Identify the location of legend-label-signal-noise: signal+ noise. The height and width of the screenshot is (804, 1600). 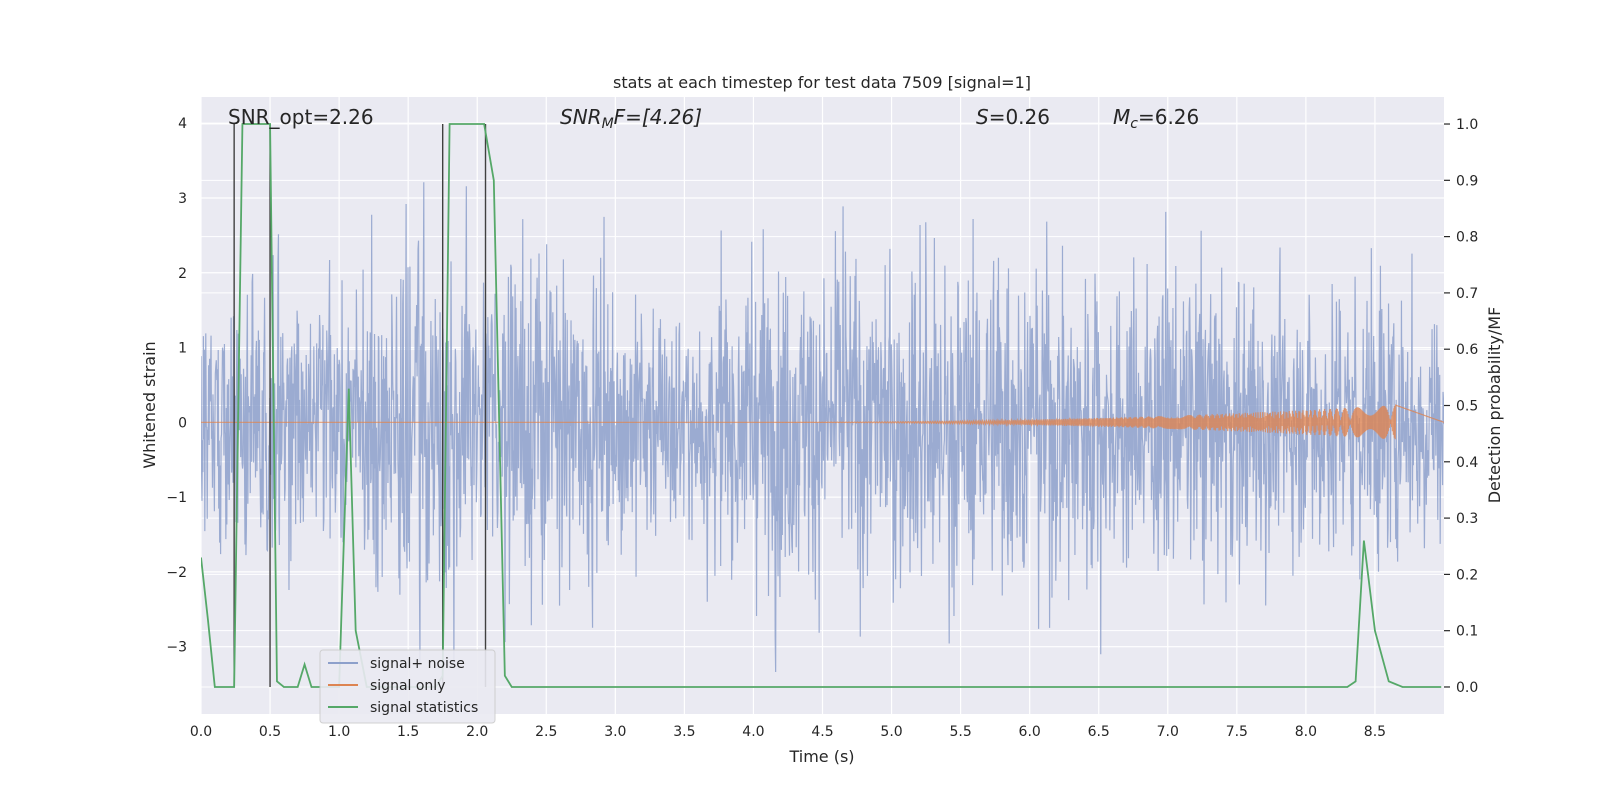
(417, 664).